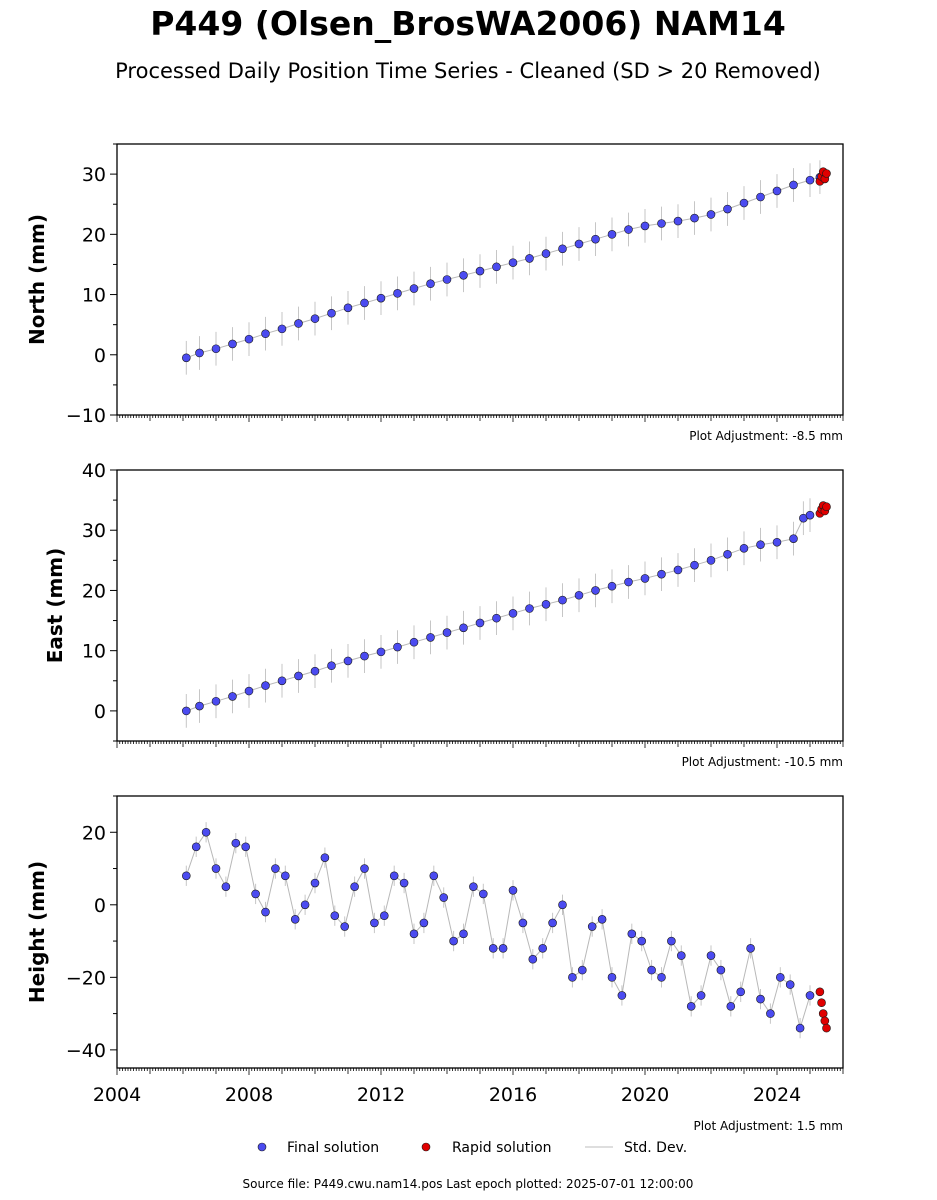  What do you see at coordinates (249, 1095) in the screenshot?
I see `height-x-tick-label: 2008` at bounding box center [249, 1095].